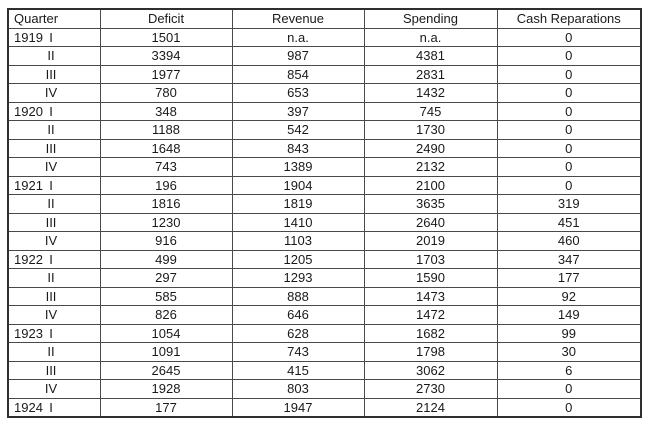 The height and width of the screenshot is (428, 646). What do you see at coordinates (430, 241) in the screenshot?
I see `cell-spending: 2019` at bounding box center [430, 241].